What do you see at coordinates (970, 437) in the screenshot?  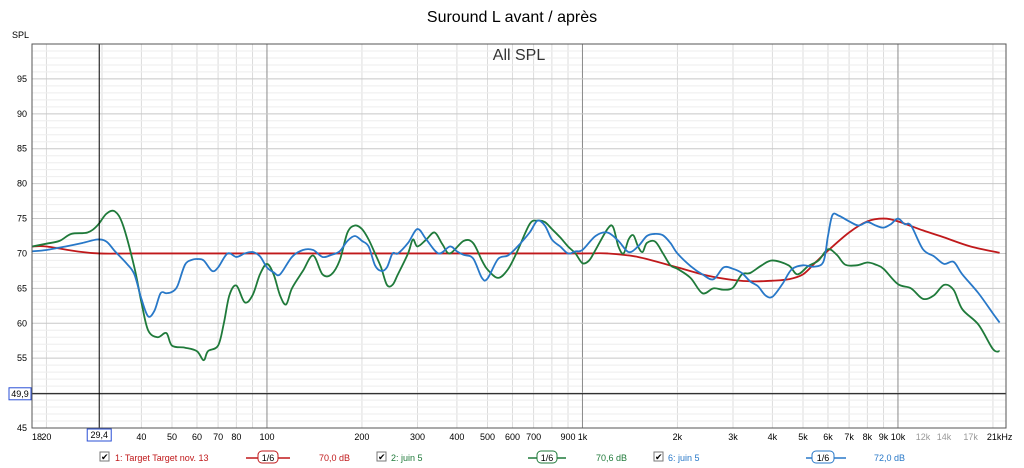 I see `x-tick-label: 17k` at bounding box center [970, 437].